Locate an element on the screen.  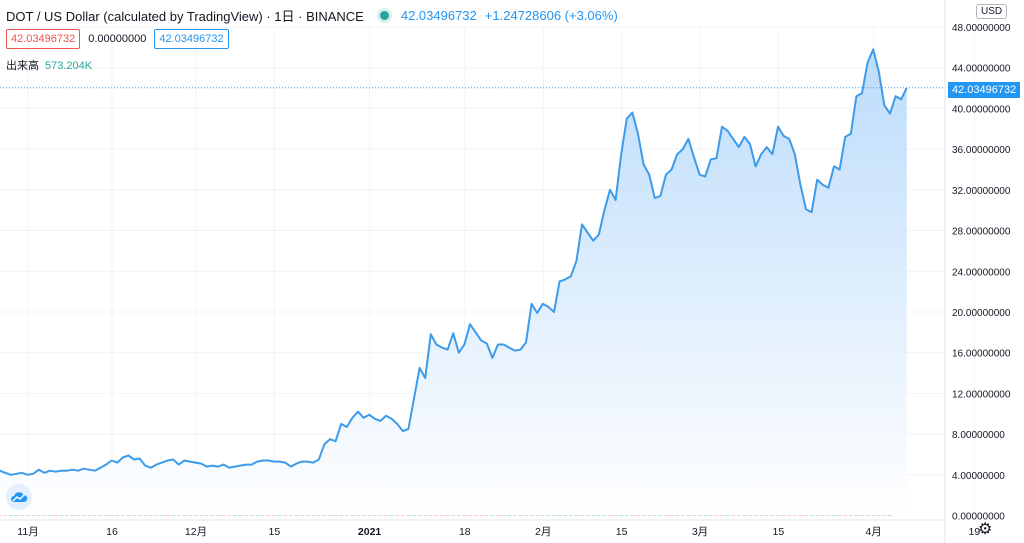
currency-button: USD is located at coordinates (992, 11).